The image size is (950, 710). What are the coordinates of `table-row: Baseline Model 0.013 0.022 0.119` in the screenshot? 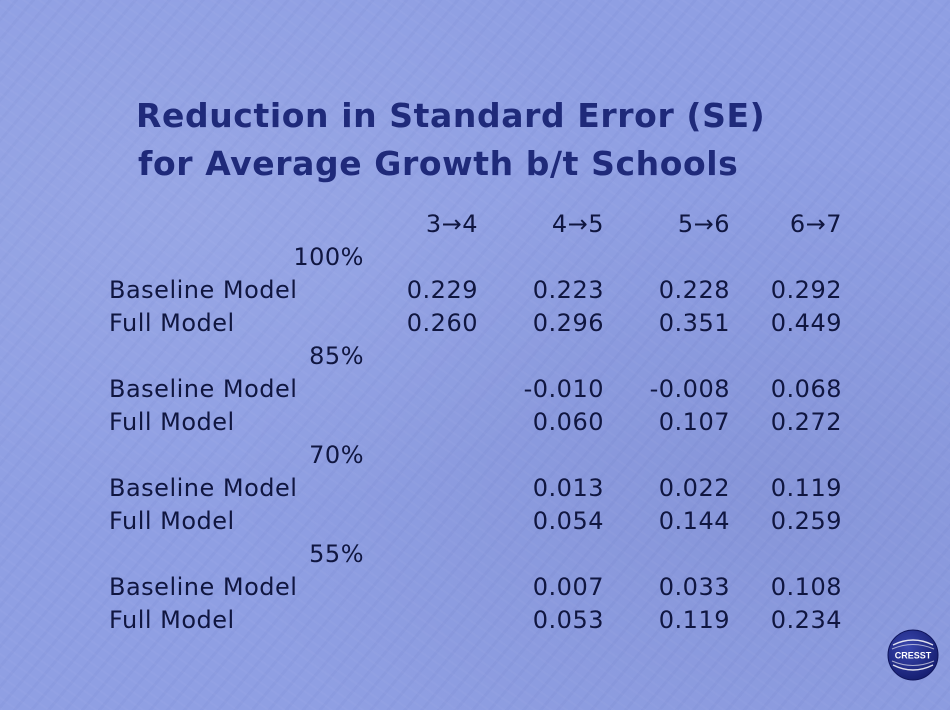 It's located at (472, 488).